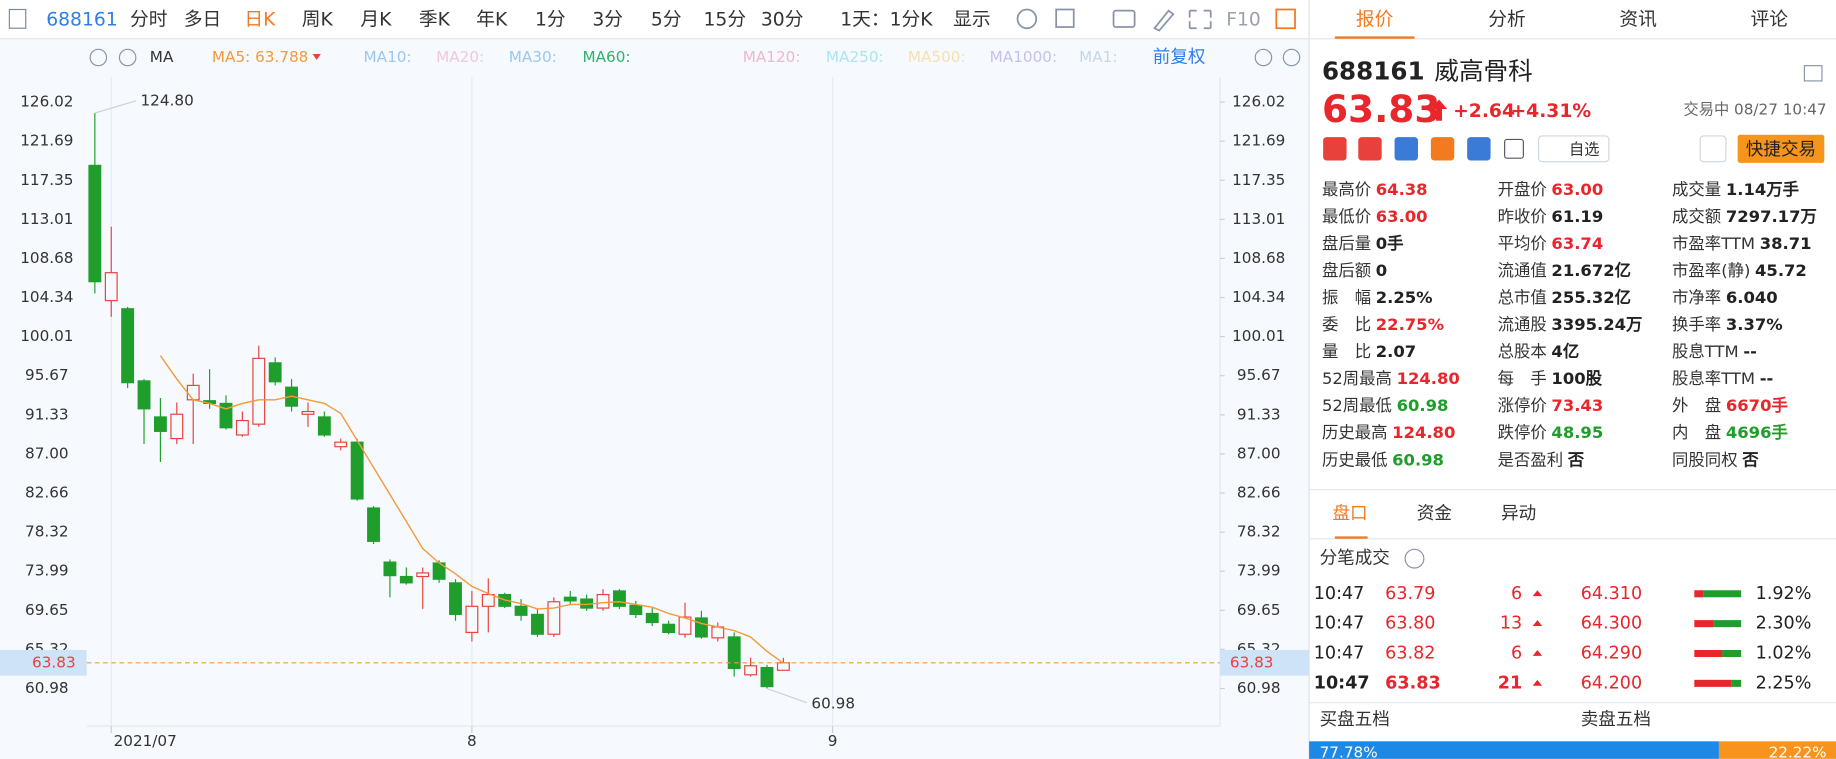 This screenshot has height=759, width=1836. I want to click on trade-price: 63.80, so click(1410, 624).